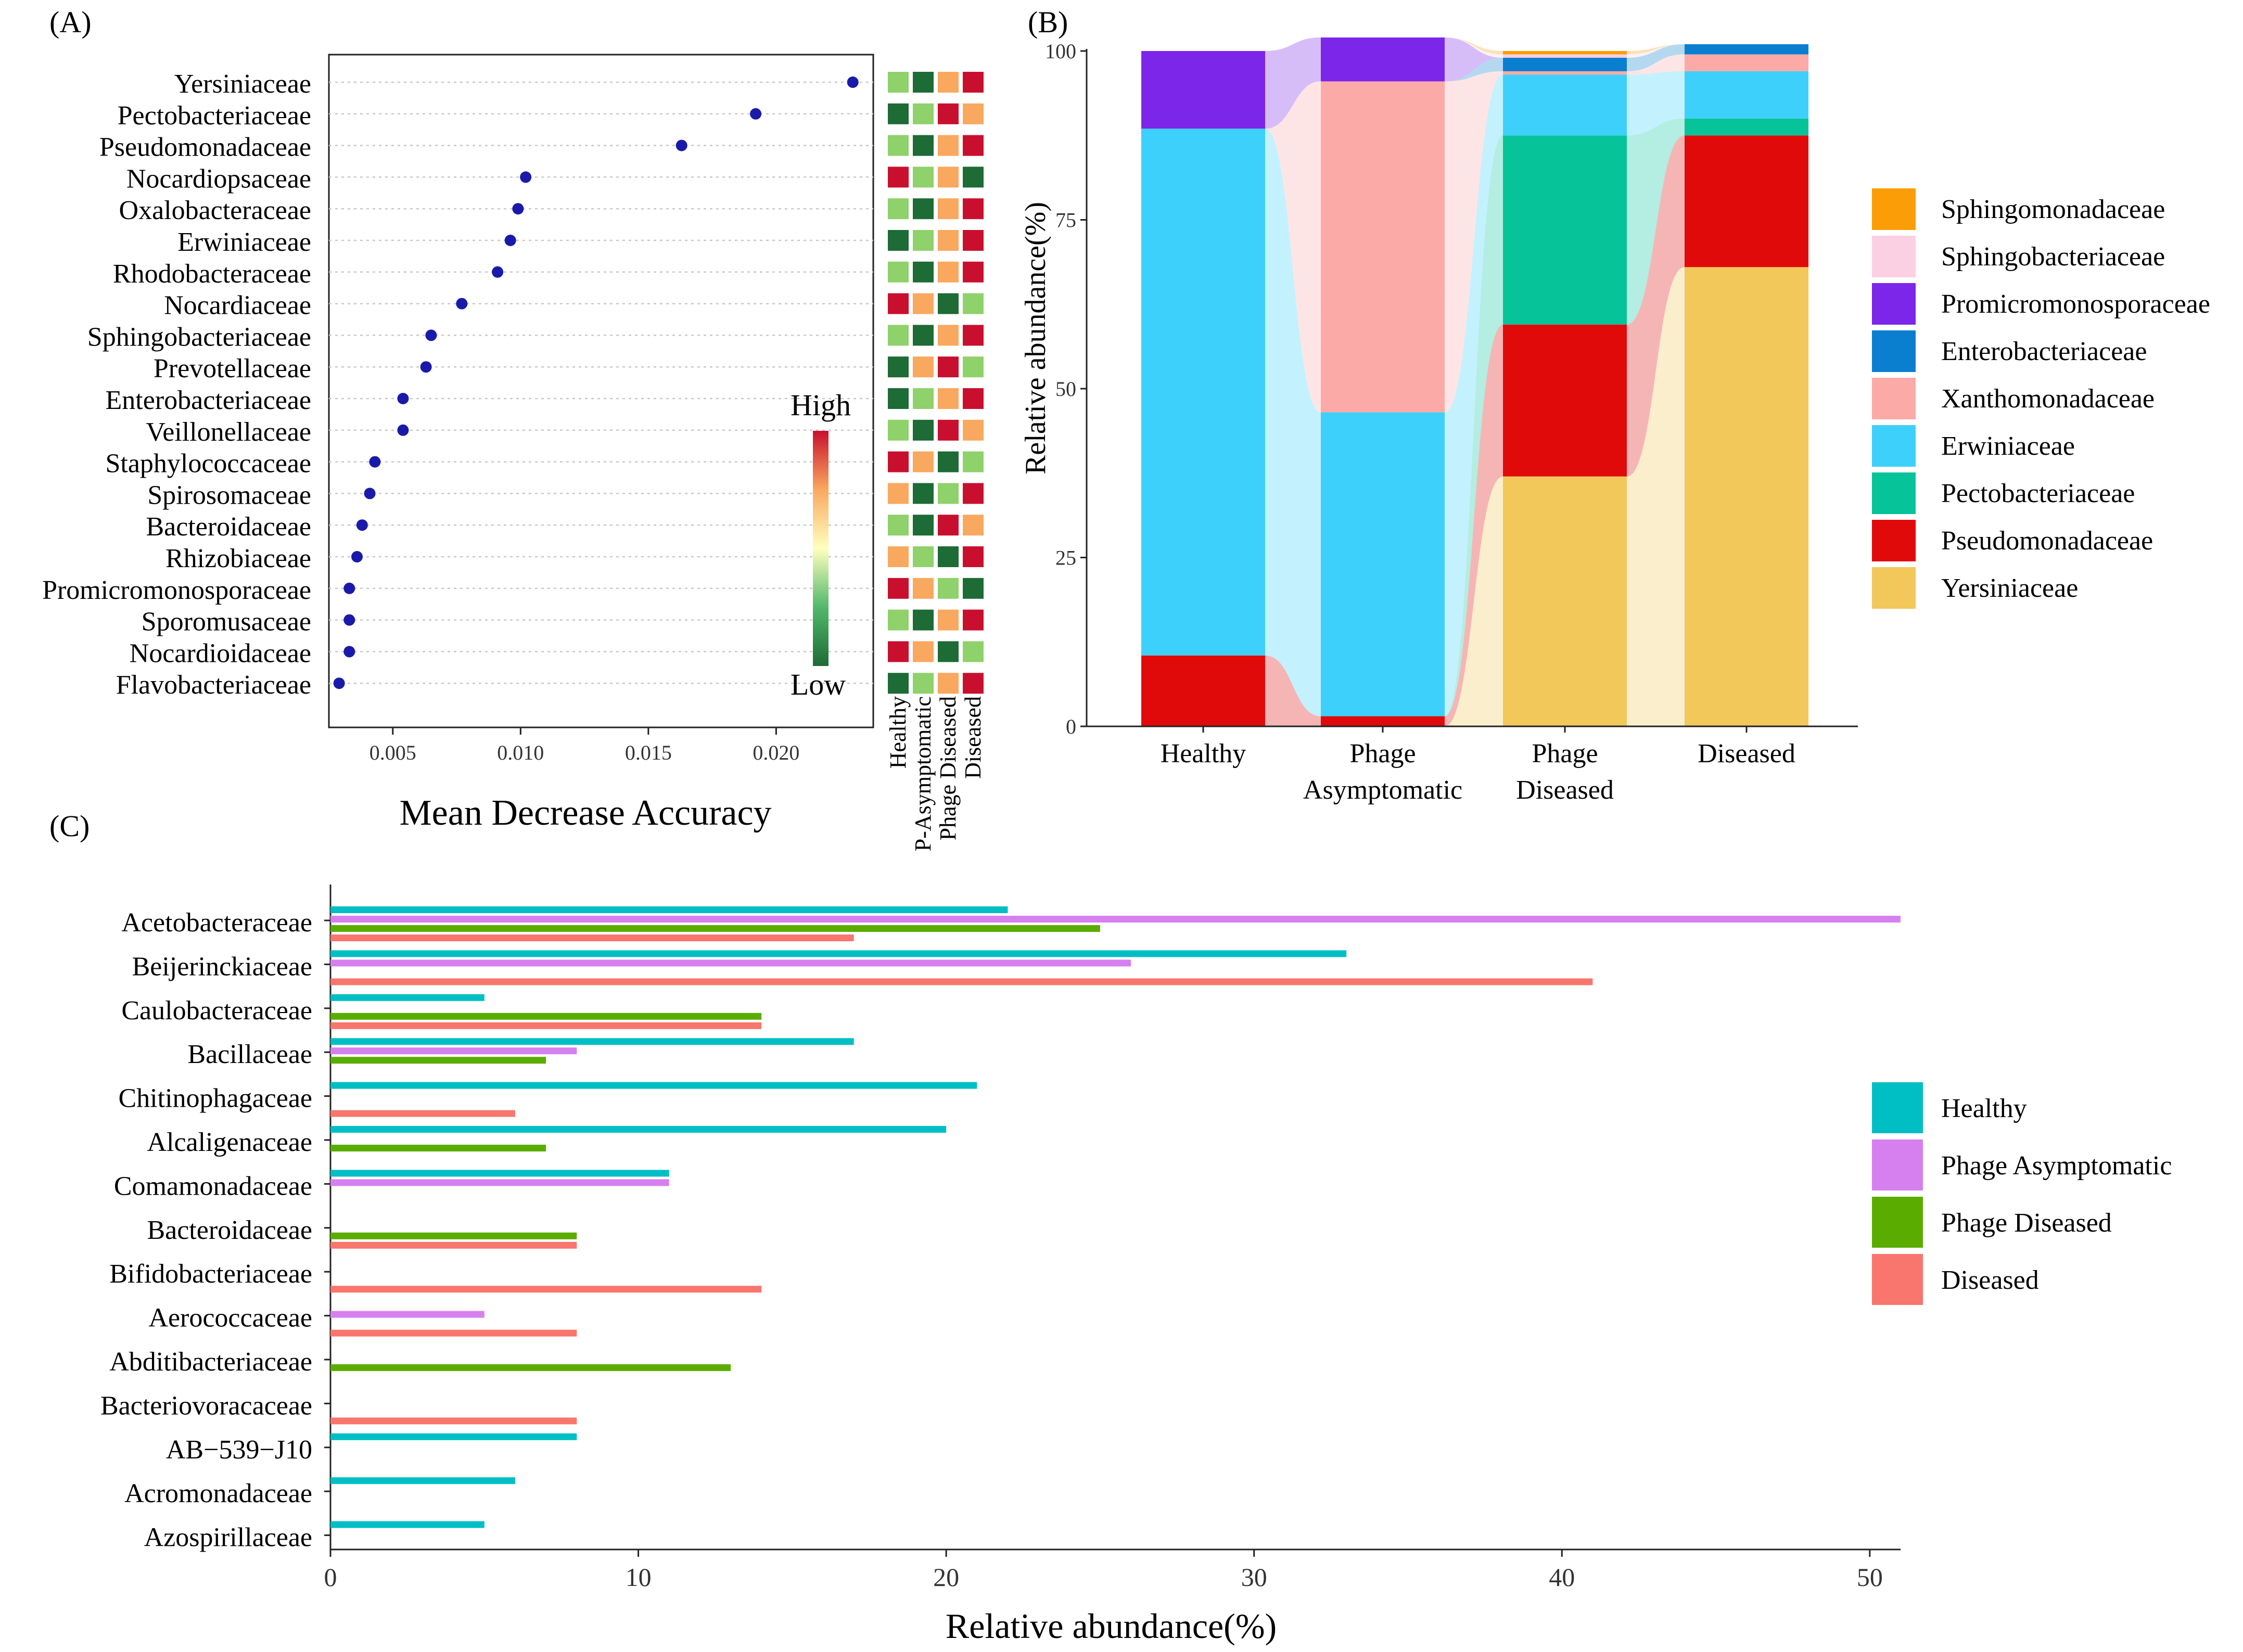 This screenshot has width=2243, height=1652. I want to click on category-label: Aerococcaceae, so click(230, 1318).